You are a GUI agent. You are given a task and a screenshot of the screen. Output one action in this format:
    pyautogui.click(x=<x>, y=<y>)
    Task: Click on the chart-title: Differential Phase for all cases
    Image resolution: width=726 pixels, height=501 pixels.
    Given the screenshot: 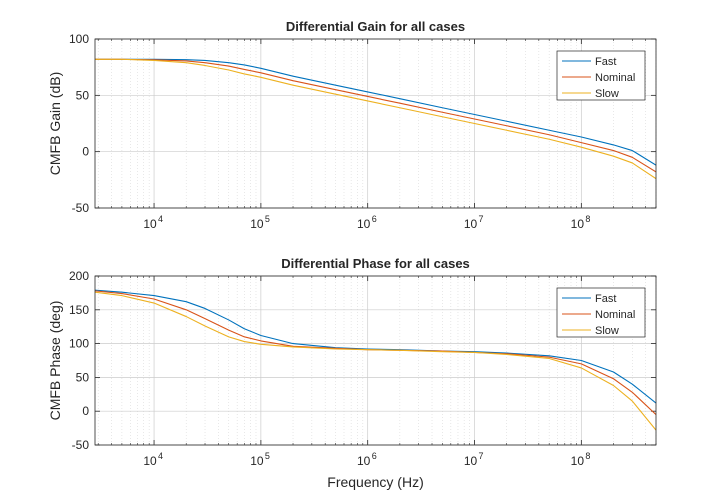 What is the action you would take?
    pyautogui.click(x=375, y=263)
    